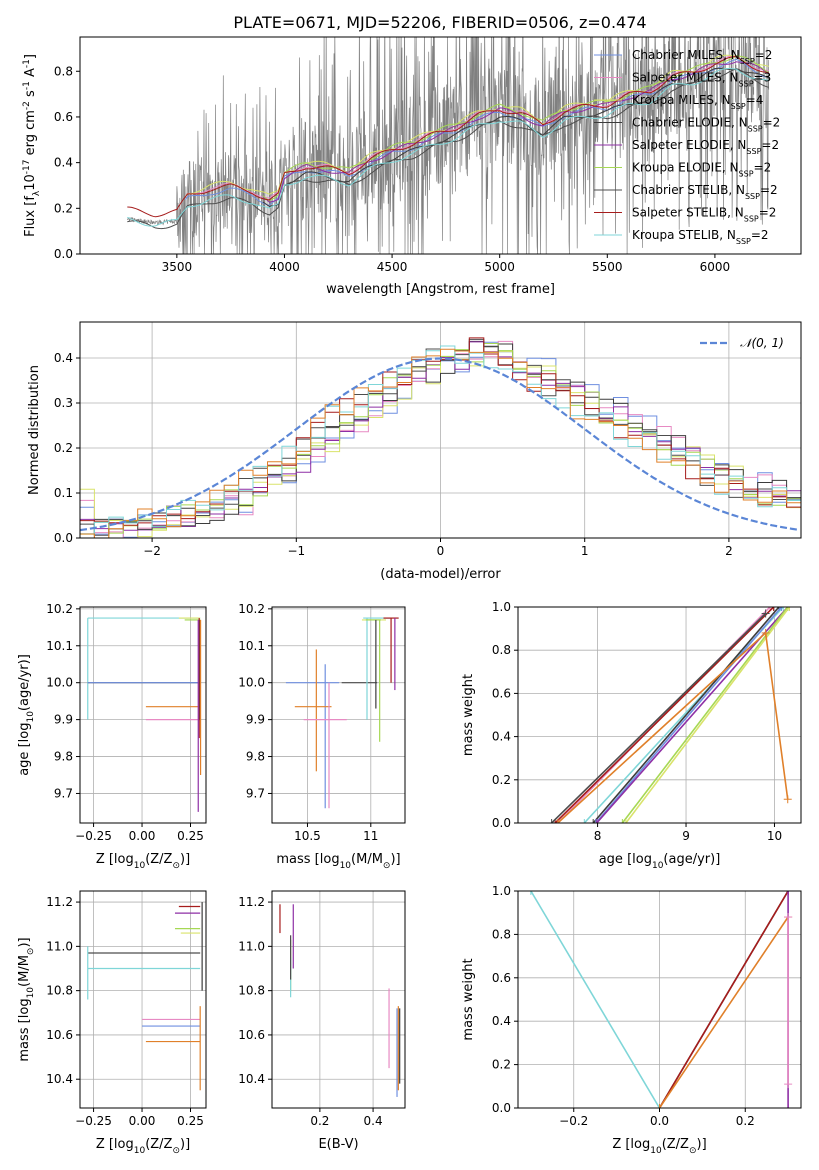 The image size is (819, 1170). I want to click on legend-entry: Salpeter ELODIE, NSSP=2, so click(705, 147).